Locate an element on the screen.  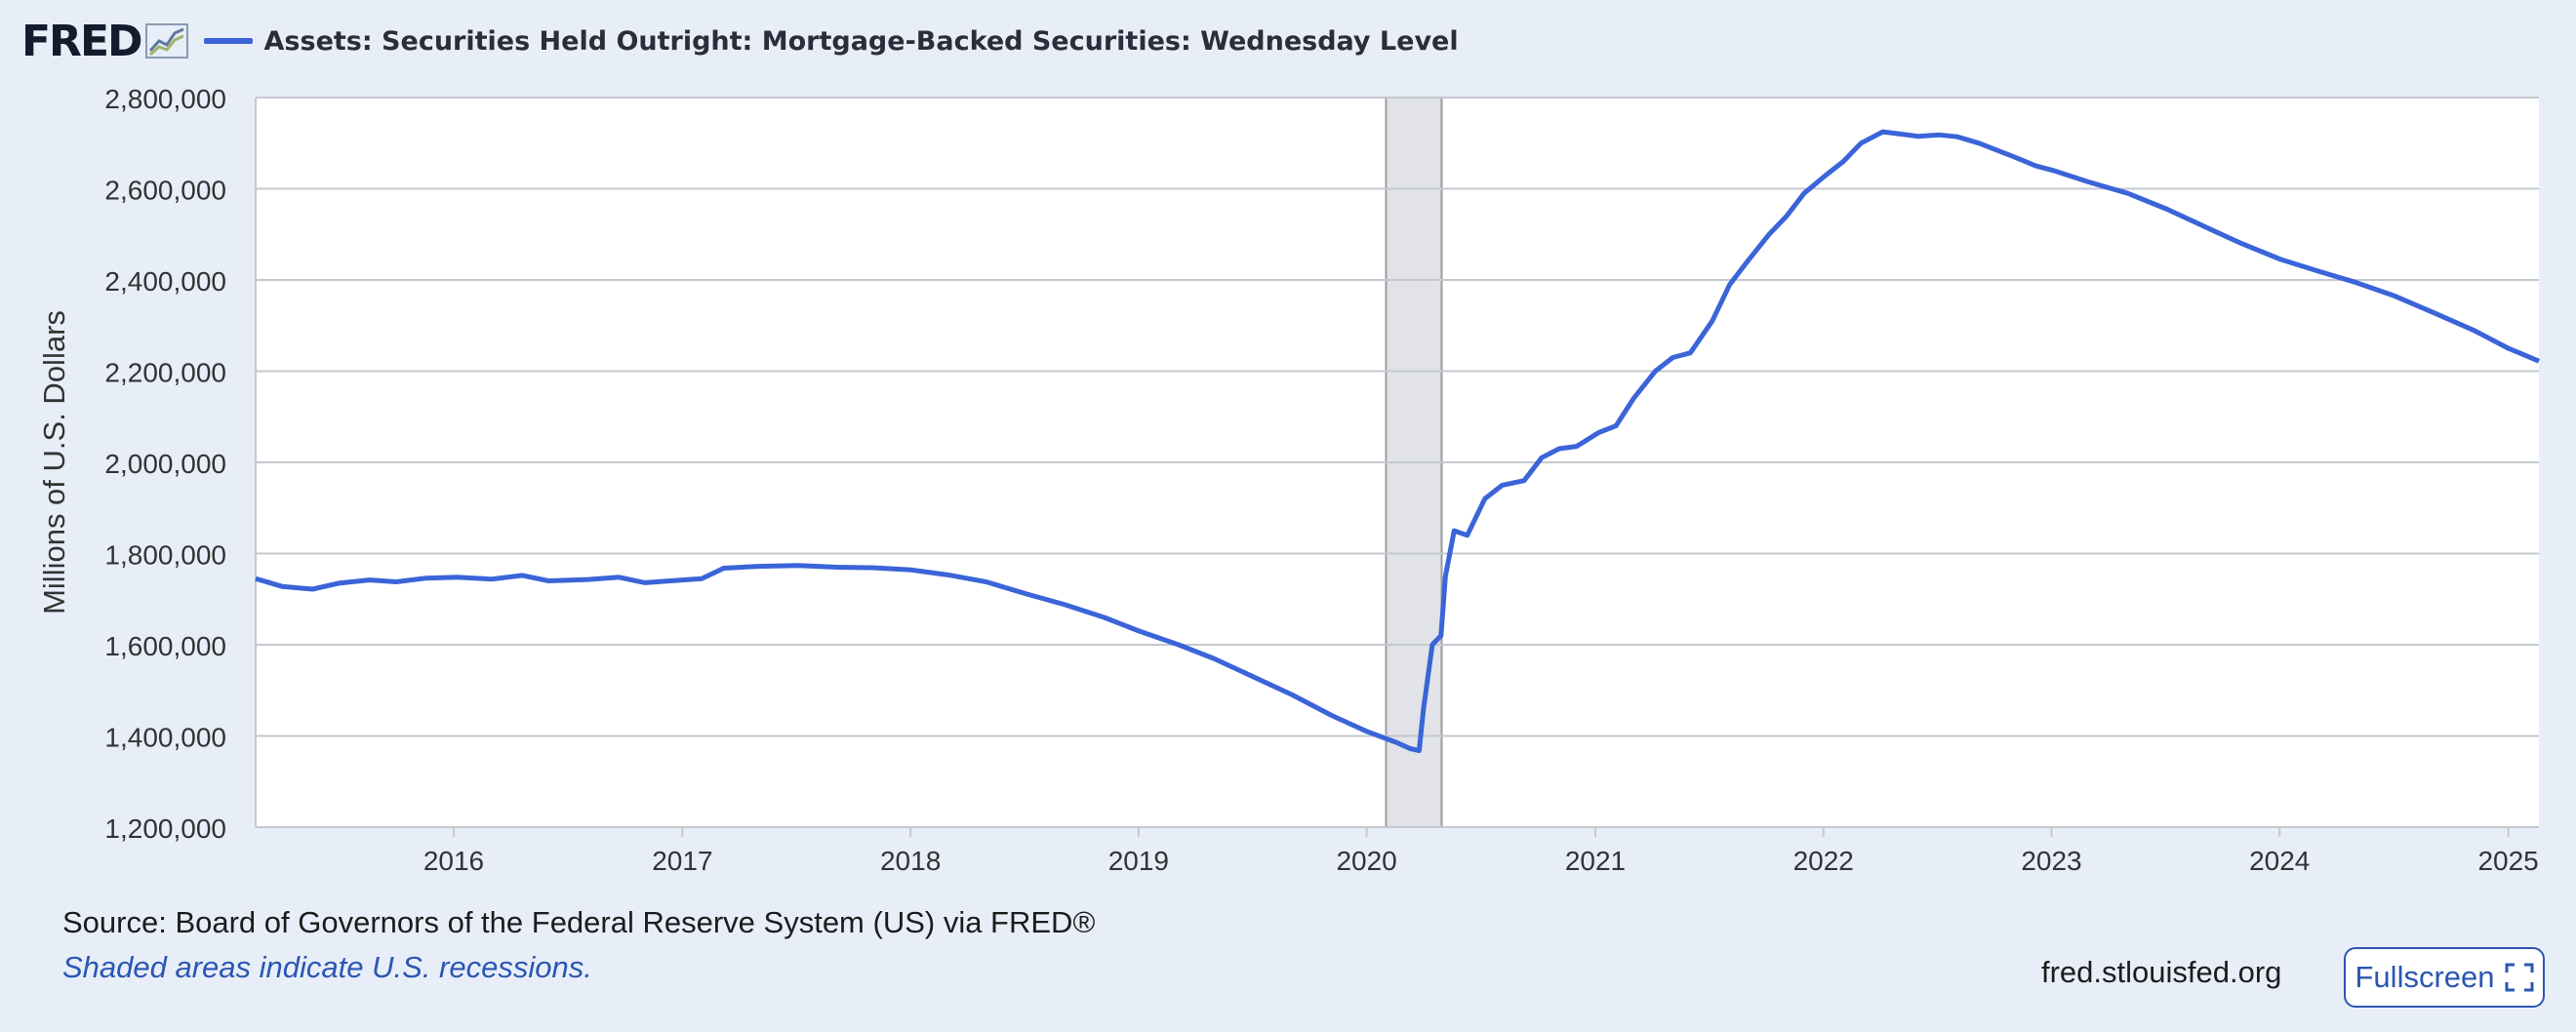
y-tick-label: 1,400,000 is located at coordinates (165, 738).